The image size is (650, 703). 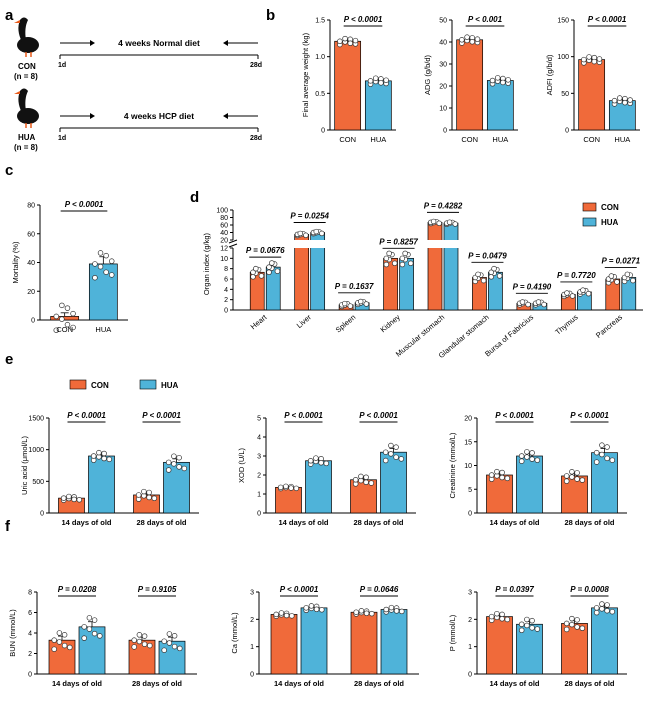 What do you see at coordinates (443, 244) in the screenshot?
I see `d-axis-break-band` at bounding box center [443, 244].